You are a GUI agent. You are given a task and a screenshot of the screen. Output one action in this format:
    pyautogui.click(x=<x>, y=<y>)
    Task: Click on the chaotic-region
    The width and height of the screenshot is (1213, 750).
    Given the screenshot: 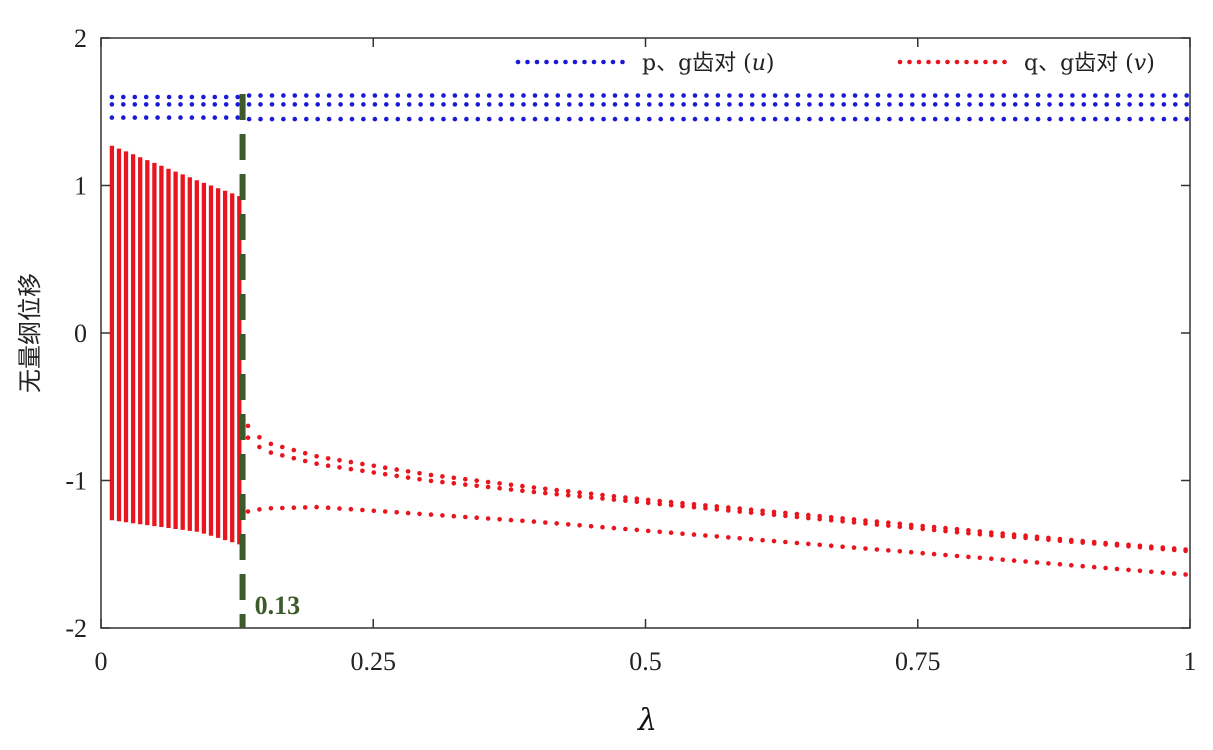 What is the action you would take?
    pyautogui.click(x=175, y=345)
    